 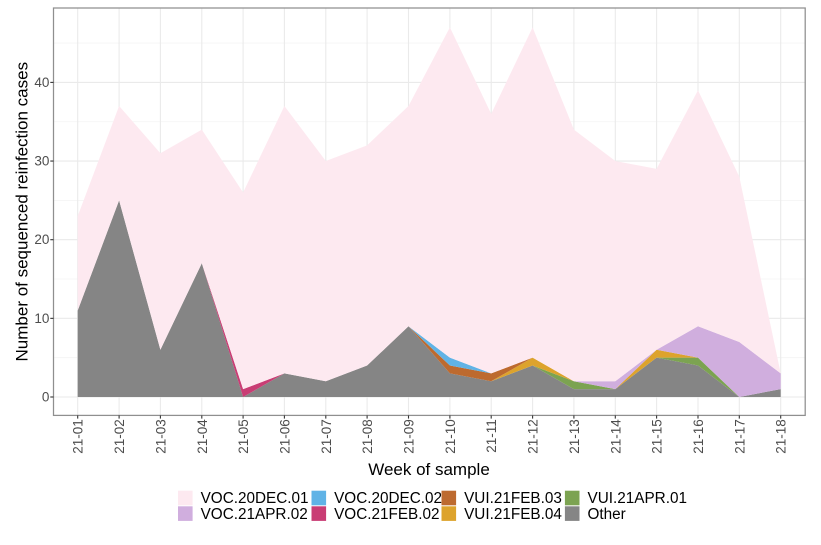 I want to click on svg-text:Number of sequenced reinfectio: Number of sequenced reinfection cases, so click(x=21, y=212).